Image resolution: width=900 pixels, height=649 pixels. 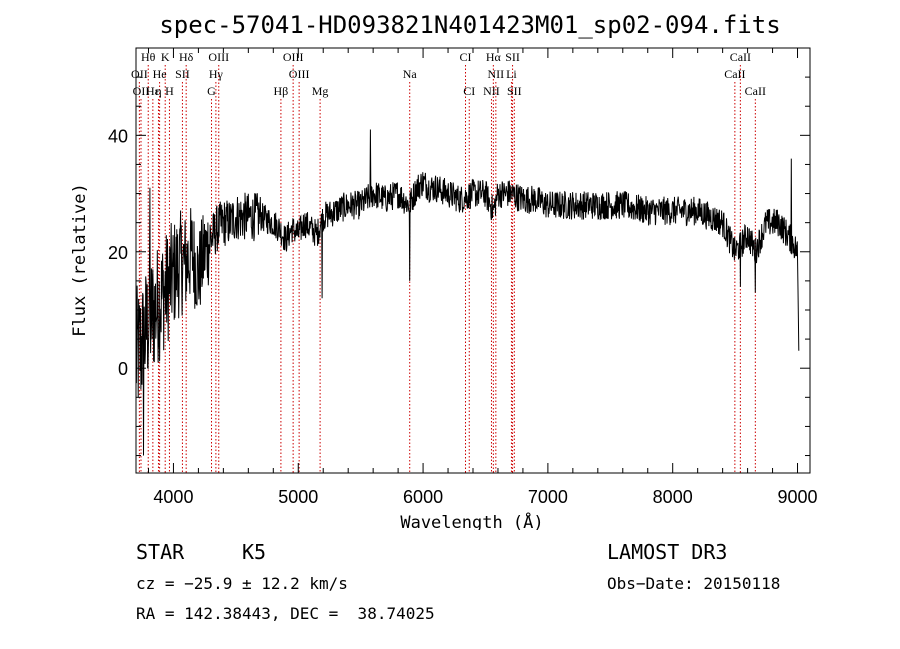 What do you see at coordinates (423, 497) in the screenshot?
I see `x-tick-label: 6000` at bounding box center [423, 497].